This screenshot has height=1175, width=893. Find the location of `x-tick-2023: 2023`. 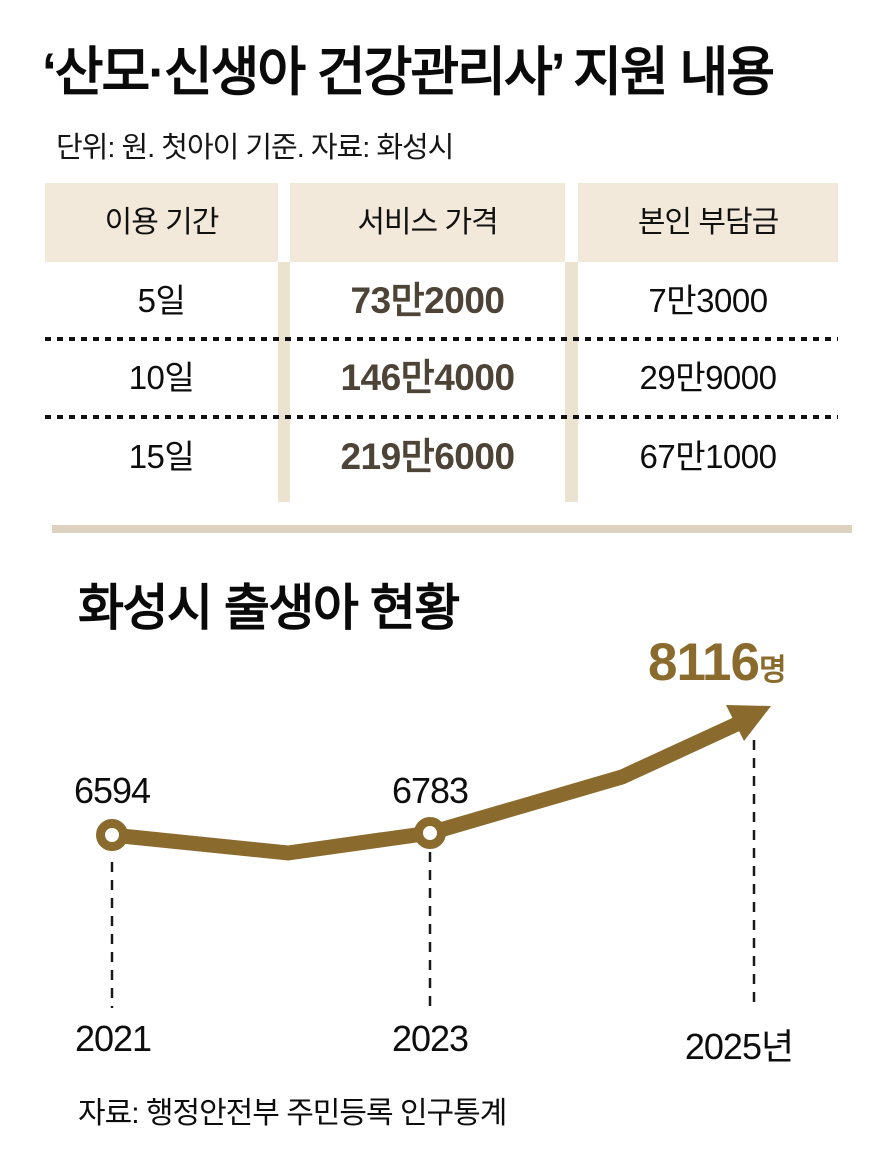

x-tick-2023: 2023 is located at coordinates (430, 1038).